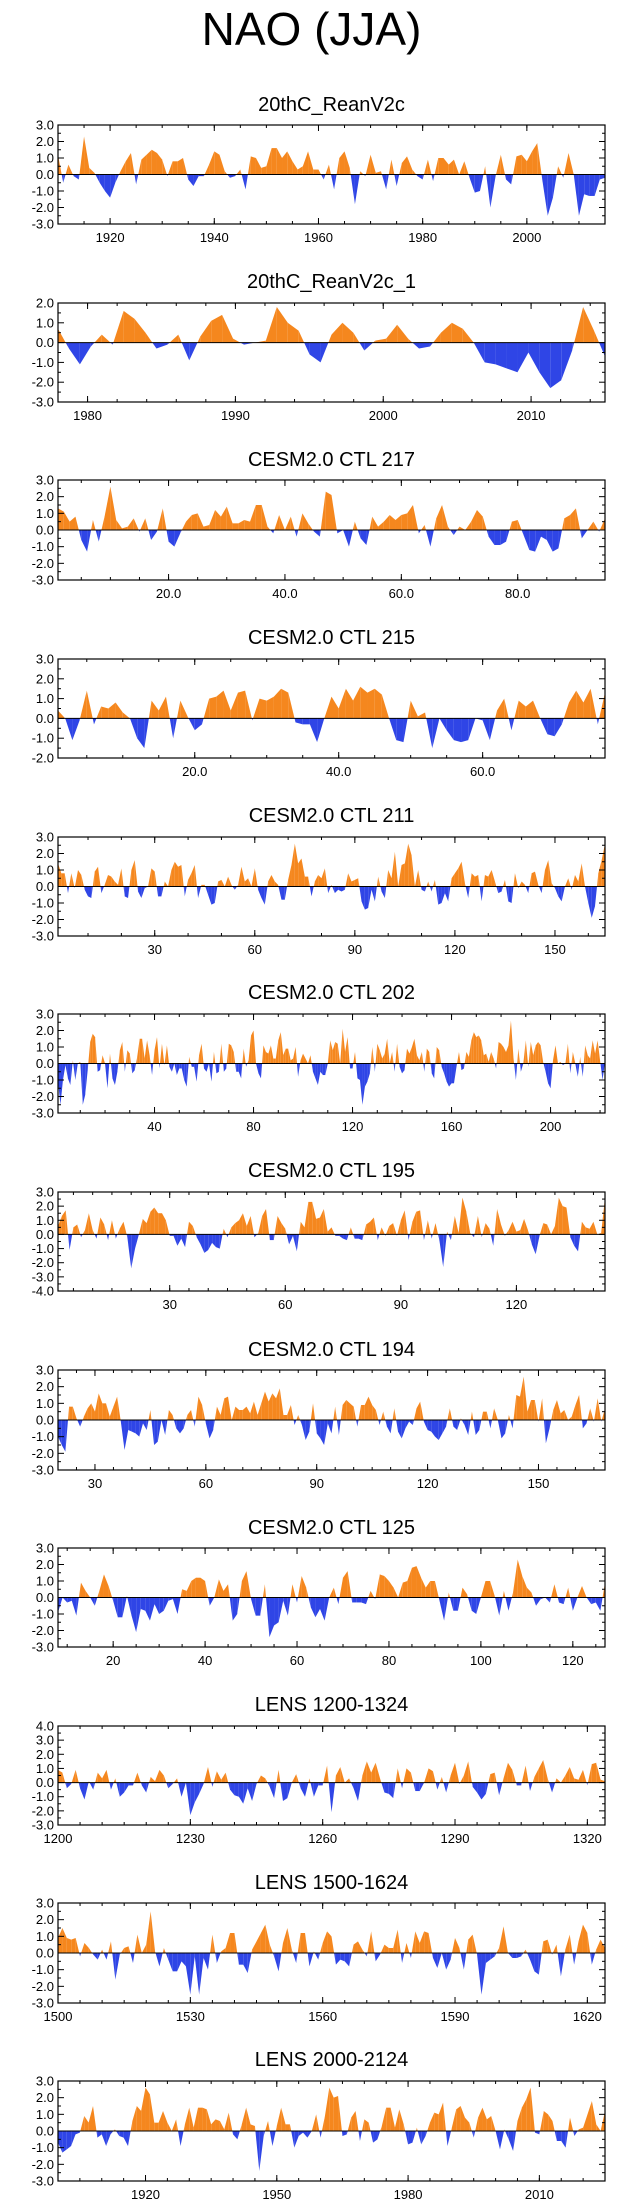 The image size is (623, 2209). I want to click on y-tick-label: -2.0, so click(43, 382).